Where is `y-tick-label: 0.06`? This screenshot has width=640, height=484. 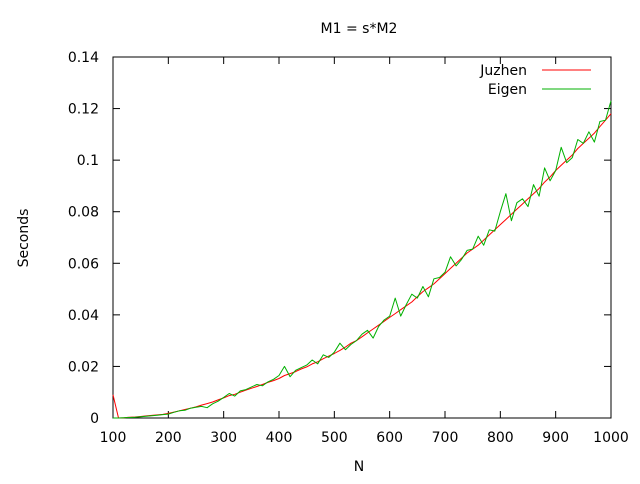
y-tick-label: 0.06 is located at coordinates (83, 264).